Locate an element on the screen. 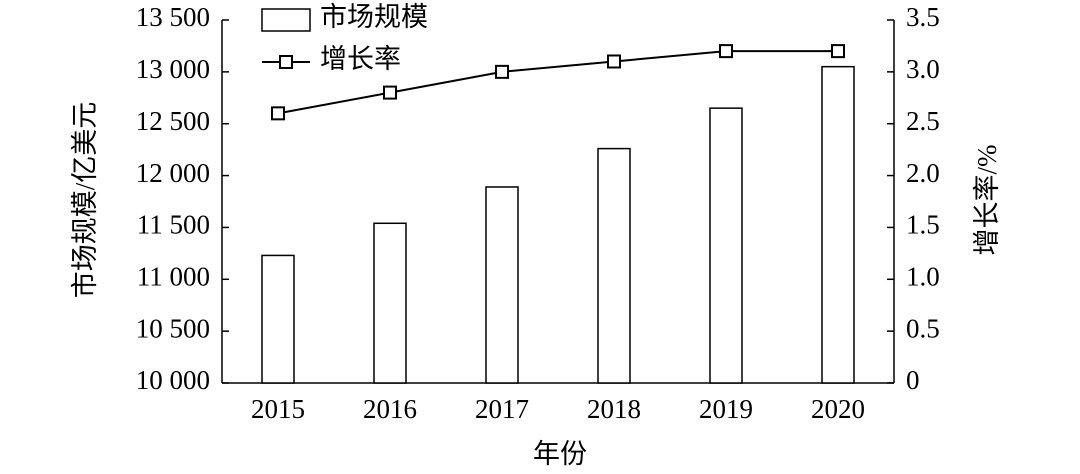 The height and width of the screenshot is (474, 1080). y-axis-title: 市场规模/亿美元 is located at coordinates (85, 200).